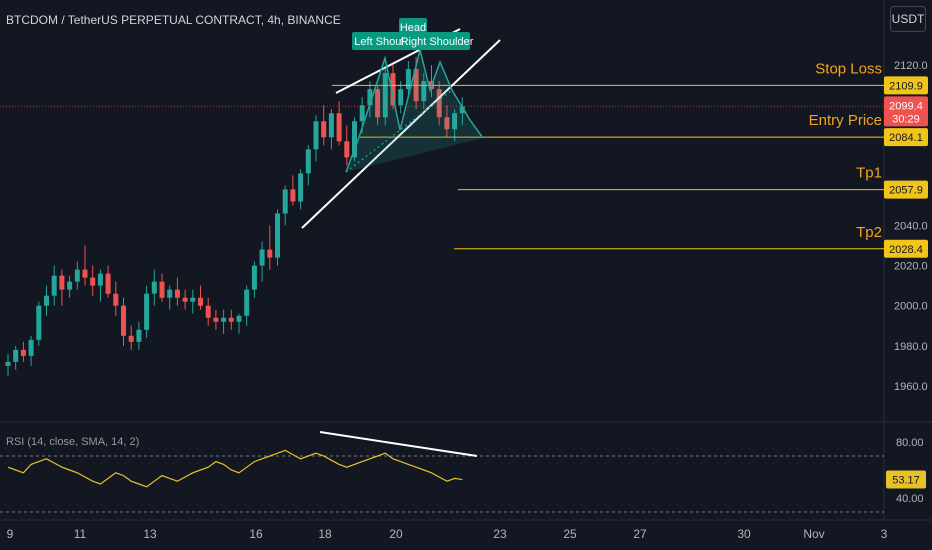  What do you see at coordinates (235, 468) in the screenshot?
I see `rsi-line` at bounding box center [235, 468].